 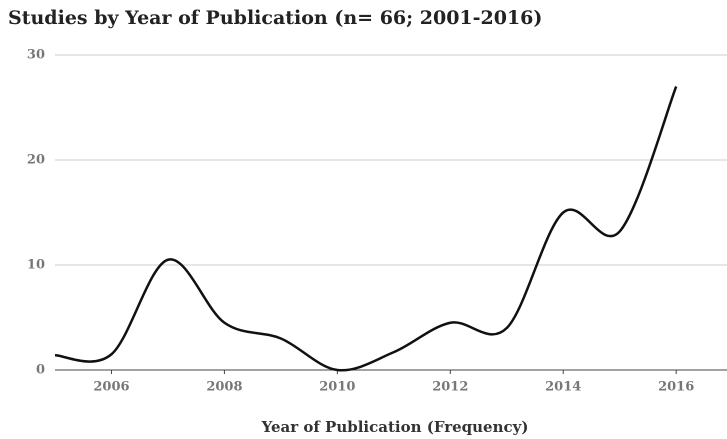 What do you see at coordinates (676, 387) in the screenshot?
I see `x-tick-label: 2016` at bounding box center [676, 387].